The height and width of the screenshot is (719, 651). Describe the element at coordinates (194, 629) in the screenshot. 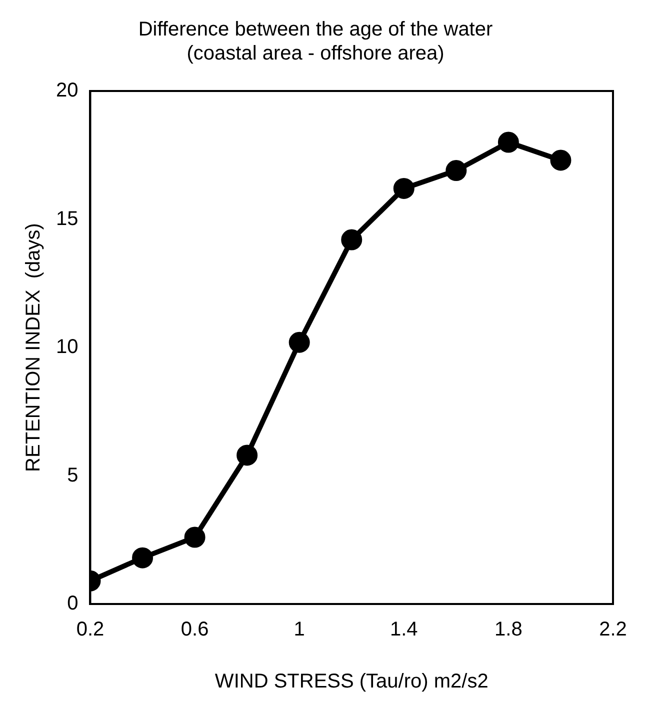

I see `x-tick-label: 0.6` at that location.